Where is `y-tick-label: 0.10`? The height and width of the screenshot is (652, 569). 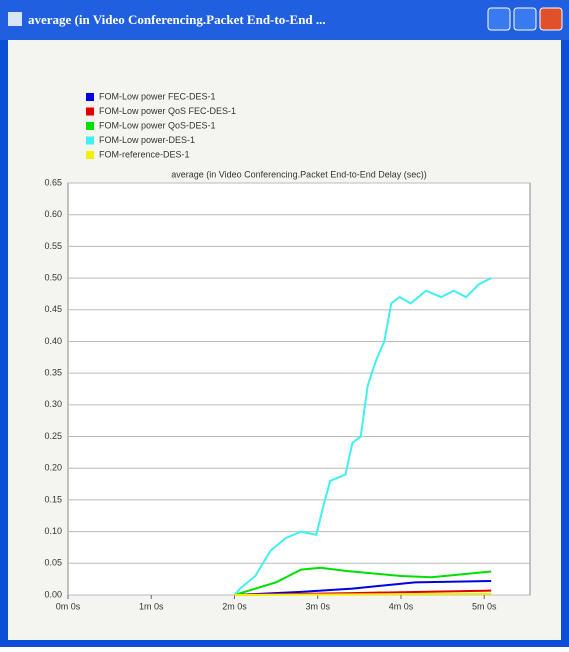 y-tick-label: 0.10 is located at coordinates (53, 531).